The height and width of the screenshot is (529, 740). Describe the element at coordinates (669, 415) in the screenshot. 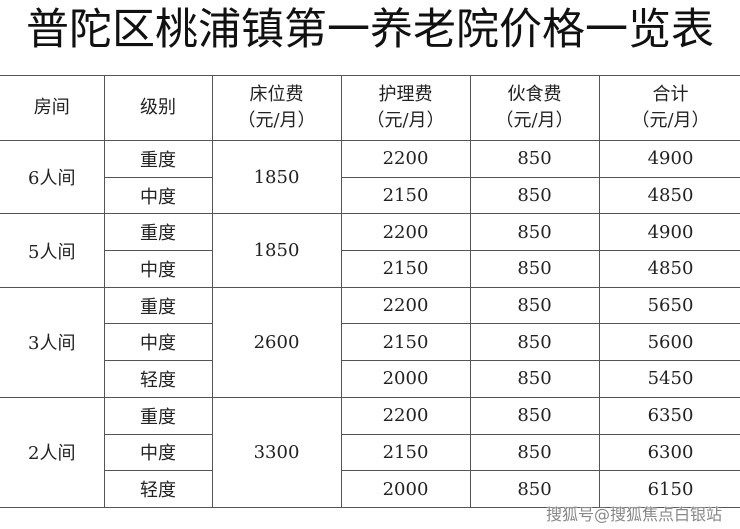

I see `total-cell: 6350` at that location.